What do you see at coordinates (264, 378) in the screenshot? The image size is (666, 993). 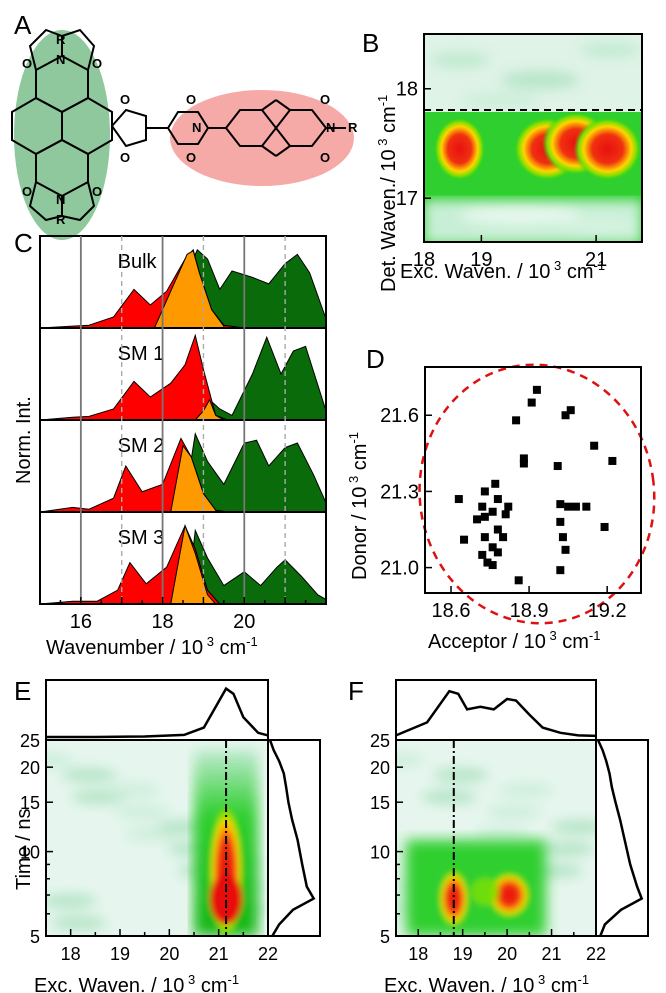 I see `green-area` at bounding box center [264, 378].